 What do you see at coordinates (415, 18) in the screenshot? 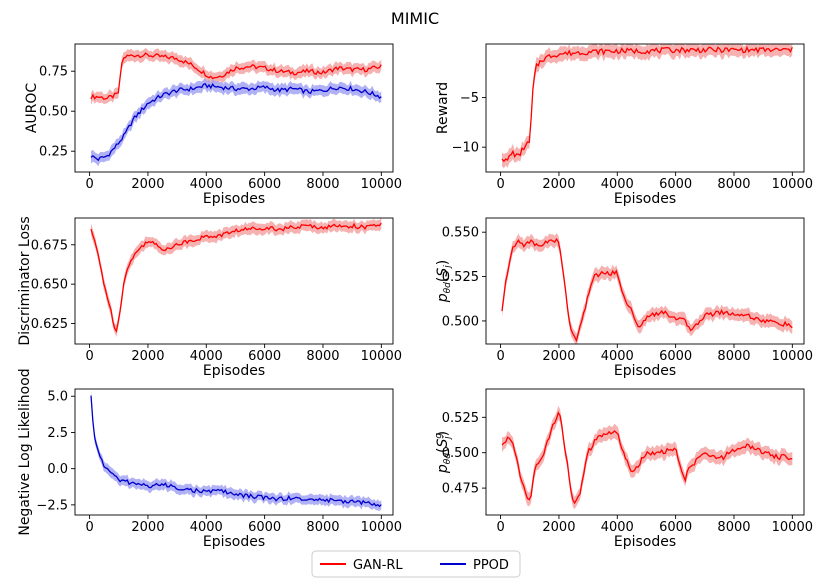
I see `figure-title: MIMIC` at bounding box center [415, 18].